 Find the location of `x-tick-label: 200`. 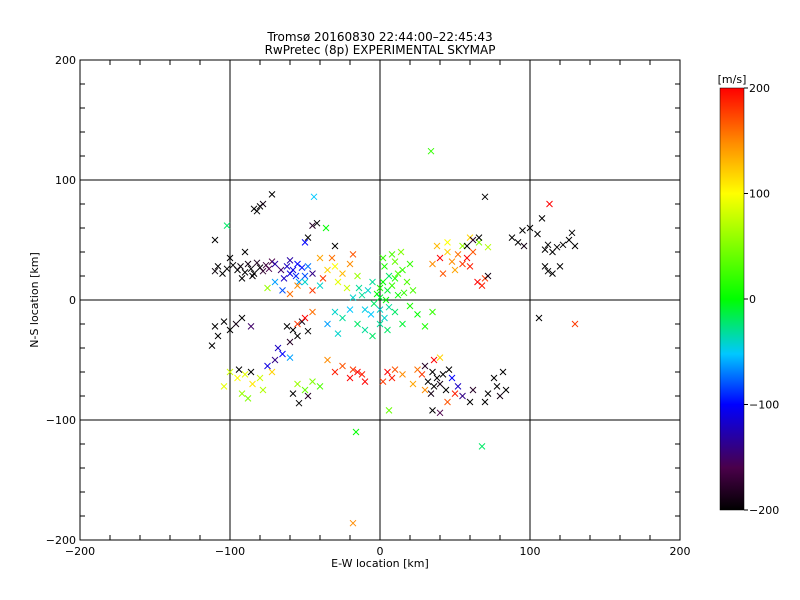

x-tick-label: 200 is located at coordinates (680, 551).